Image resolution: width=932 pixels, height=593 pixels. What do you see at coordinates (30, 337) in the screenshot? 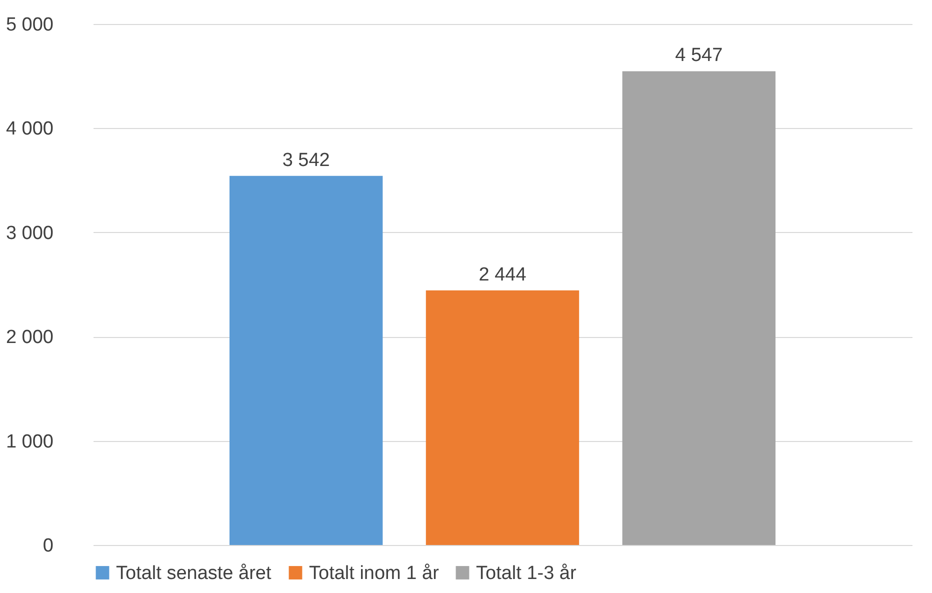
I see `y-tick-label: 2 000` at bounding box center [30, 337].